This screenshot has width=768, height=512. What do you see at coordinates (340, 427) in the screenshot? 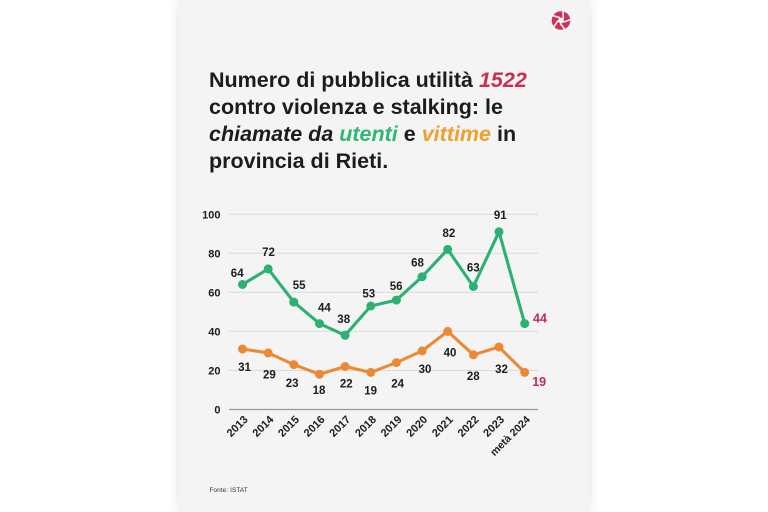
I see `svg-text: 2017` at bounding box center [340, 427].